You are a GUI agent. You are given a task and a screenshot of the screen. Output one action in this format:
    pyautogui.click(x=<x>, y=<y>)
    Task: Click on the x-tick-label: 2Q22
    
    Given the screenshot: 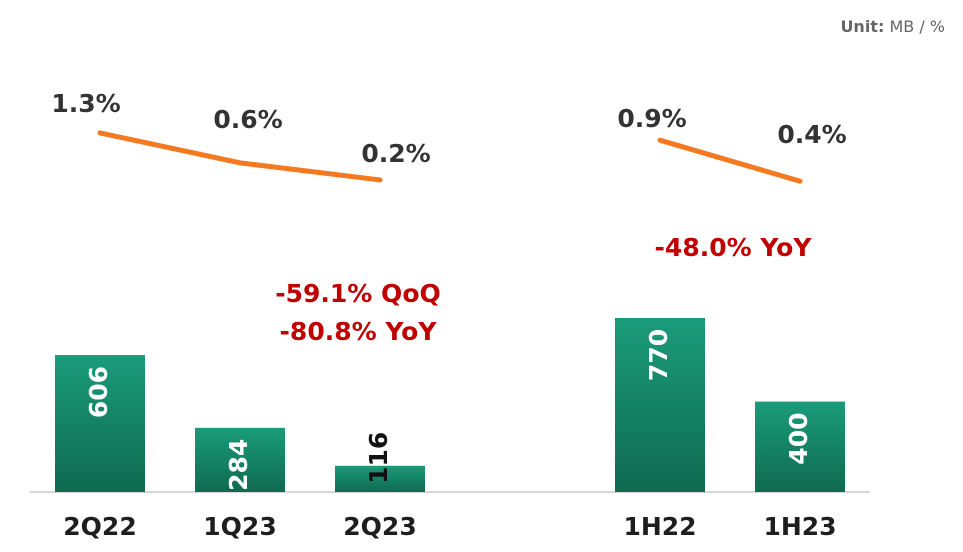 What is the action you would take?
    pyautogui.click(x=99, y=526)
    